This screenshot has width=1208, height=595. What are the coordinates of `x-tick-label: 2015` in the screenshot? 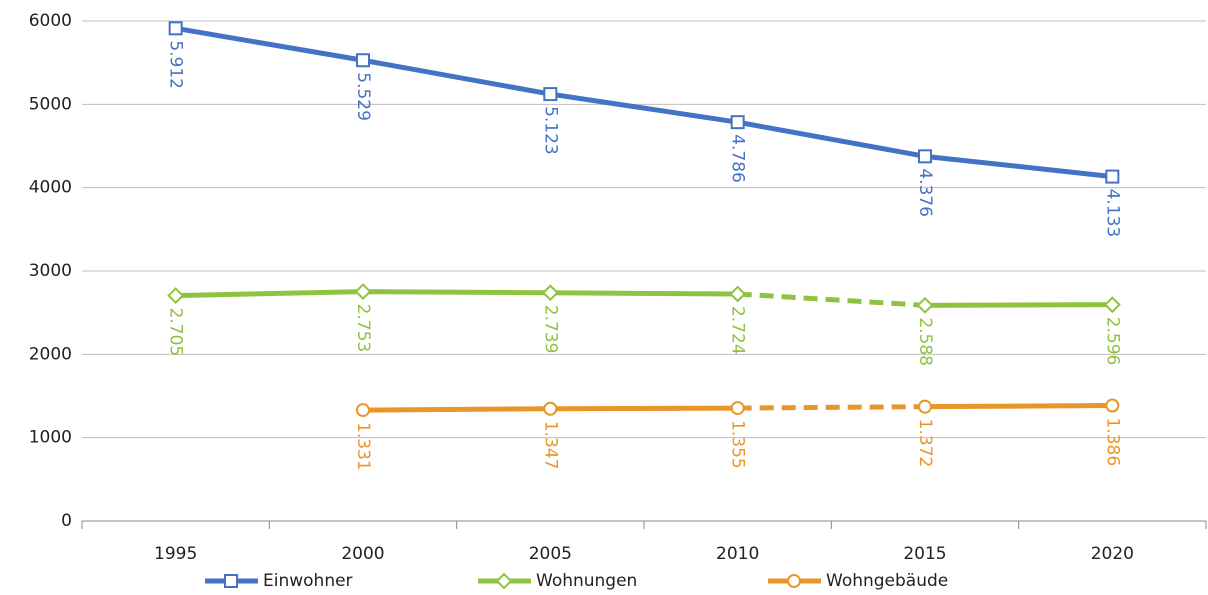 It's located at (924, 554).